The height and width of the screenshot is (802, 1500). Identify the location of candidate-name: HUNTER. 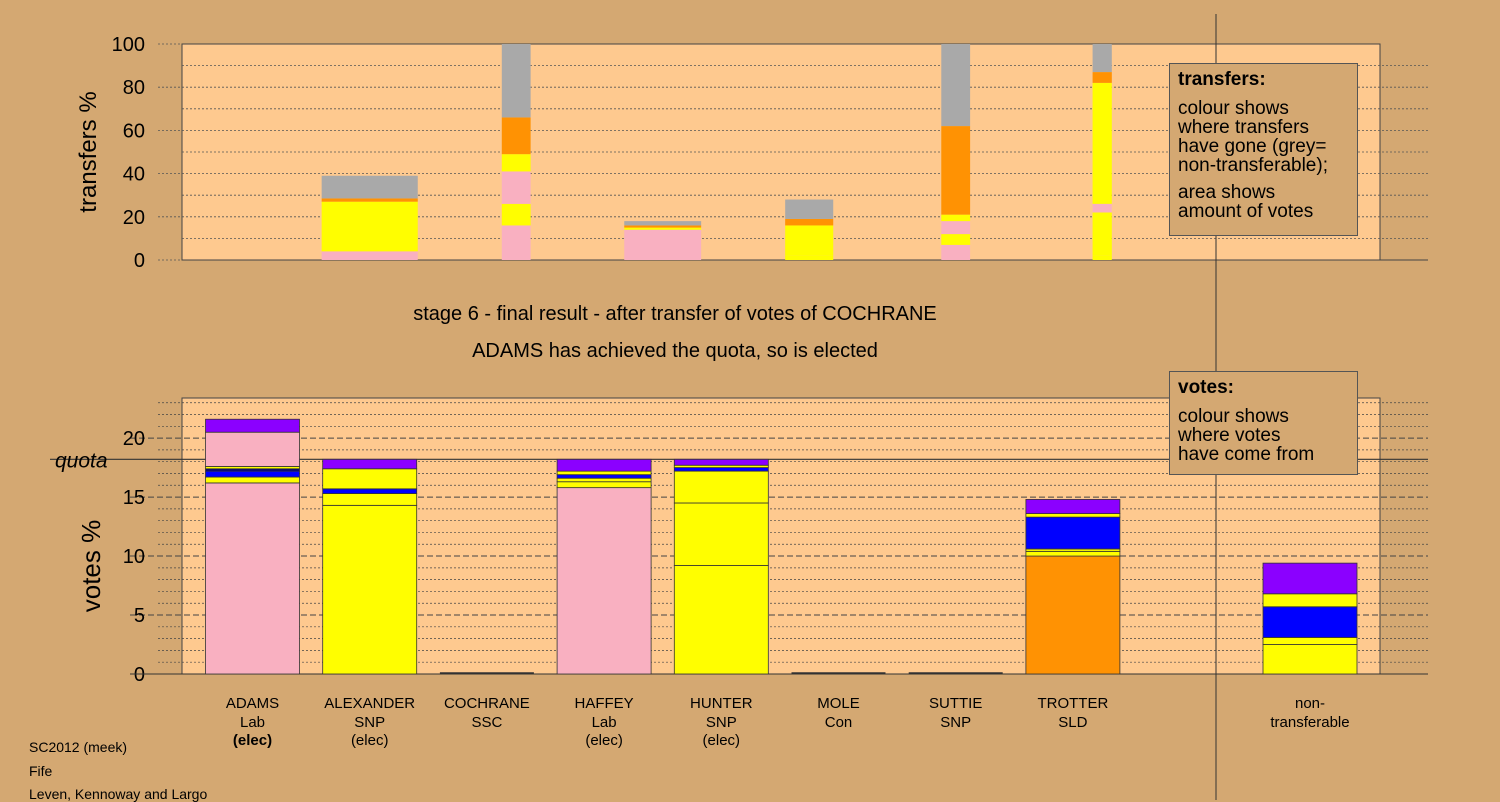
(721, 703).